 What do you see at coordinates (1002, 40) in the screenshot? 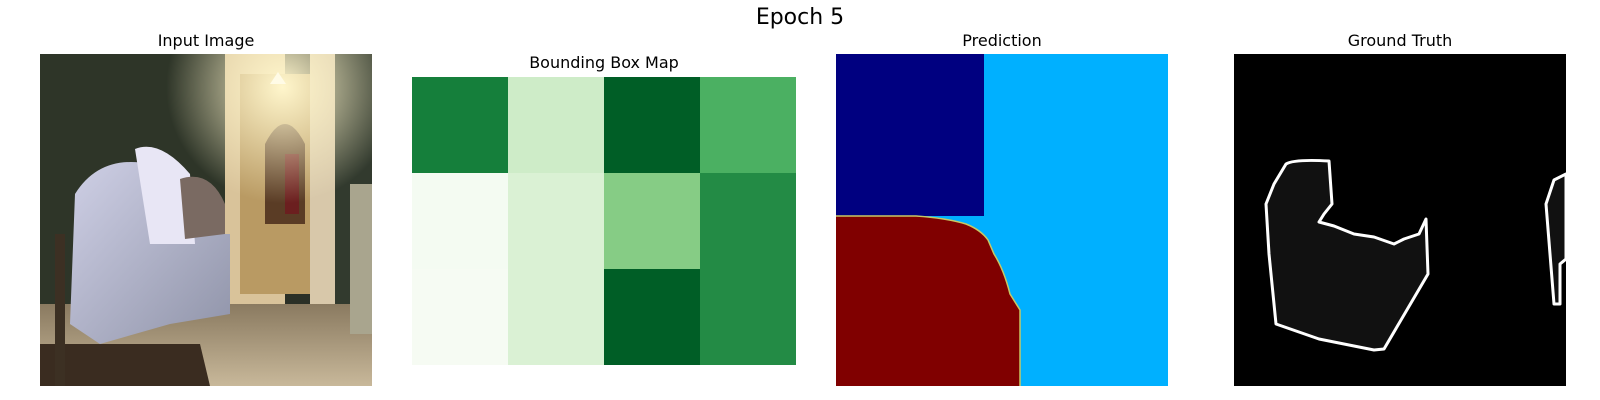
I see `prediction-title: Prediction` at bounding box center [1002, 40].